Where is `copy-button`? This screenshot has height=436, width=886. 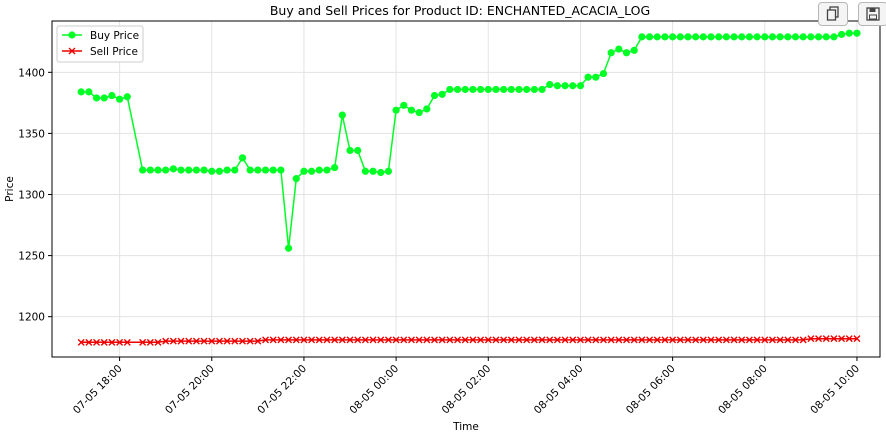 copy-button is located at coordinates (833, 14).